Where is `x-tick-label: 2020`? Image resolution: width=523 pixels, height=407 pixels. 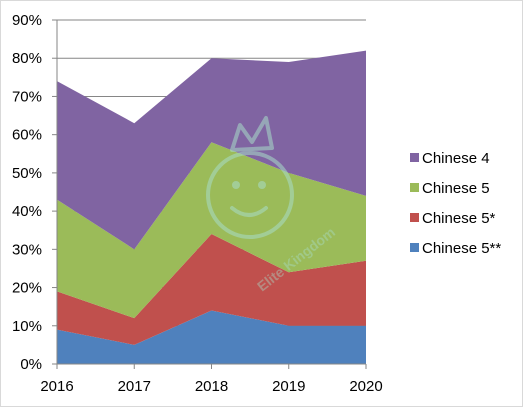 x-tick-label: 2020 is located at coordinates (365, 386).